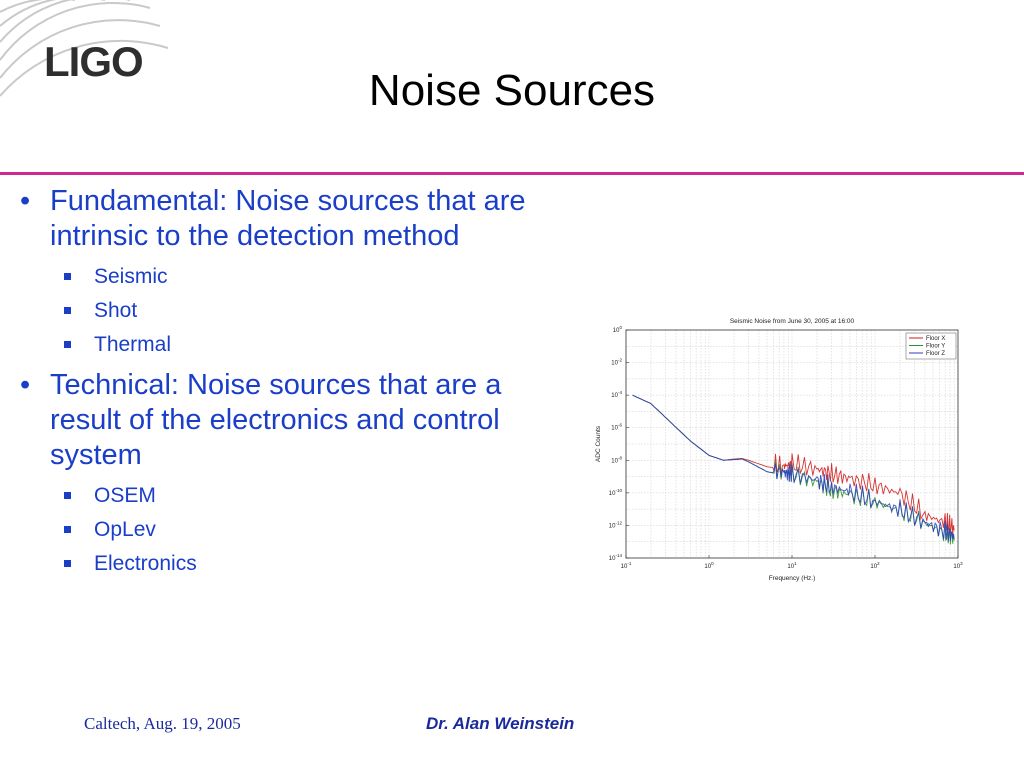 The height and width of the screenshot is (768, 1024). What do you see at coordinates (935, 354) in the screenshot?
I see `legend-label: Floor Z` at bounding box center [935, 354].